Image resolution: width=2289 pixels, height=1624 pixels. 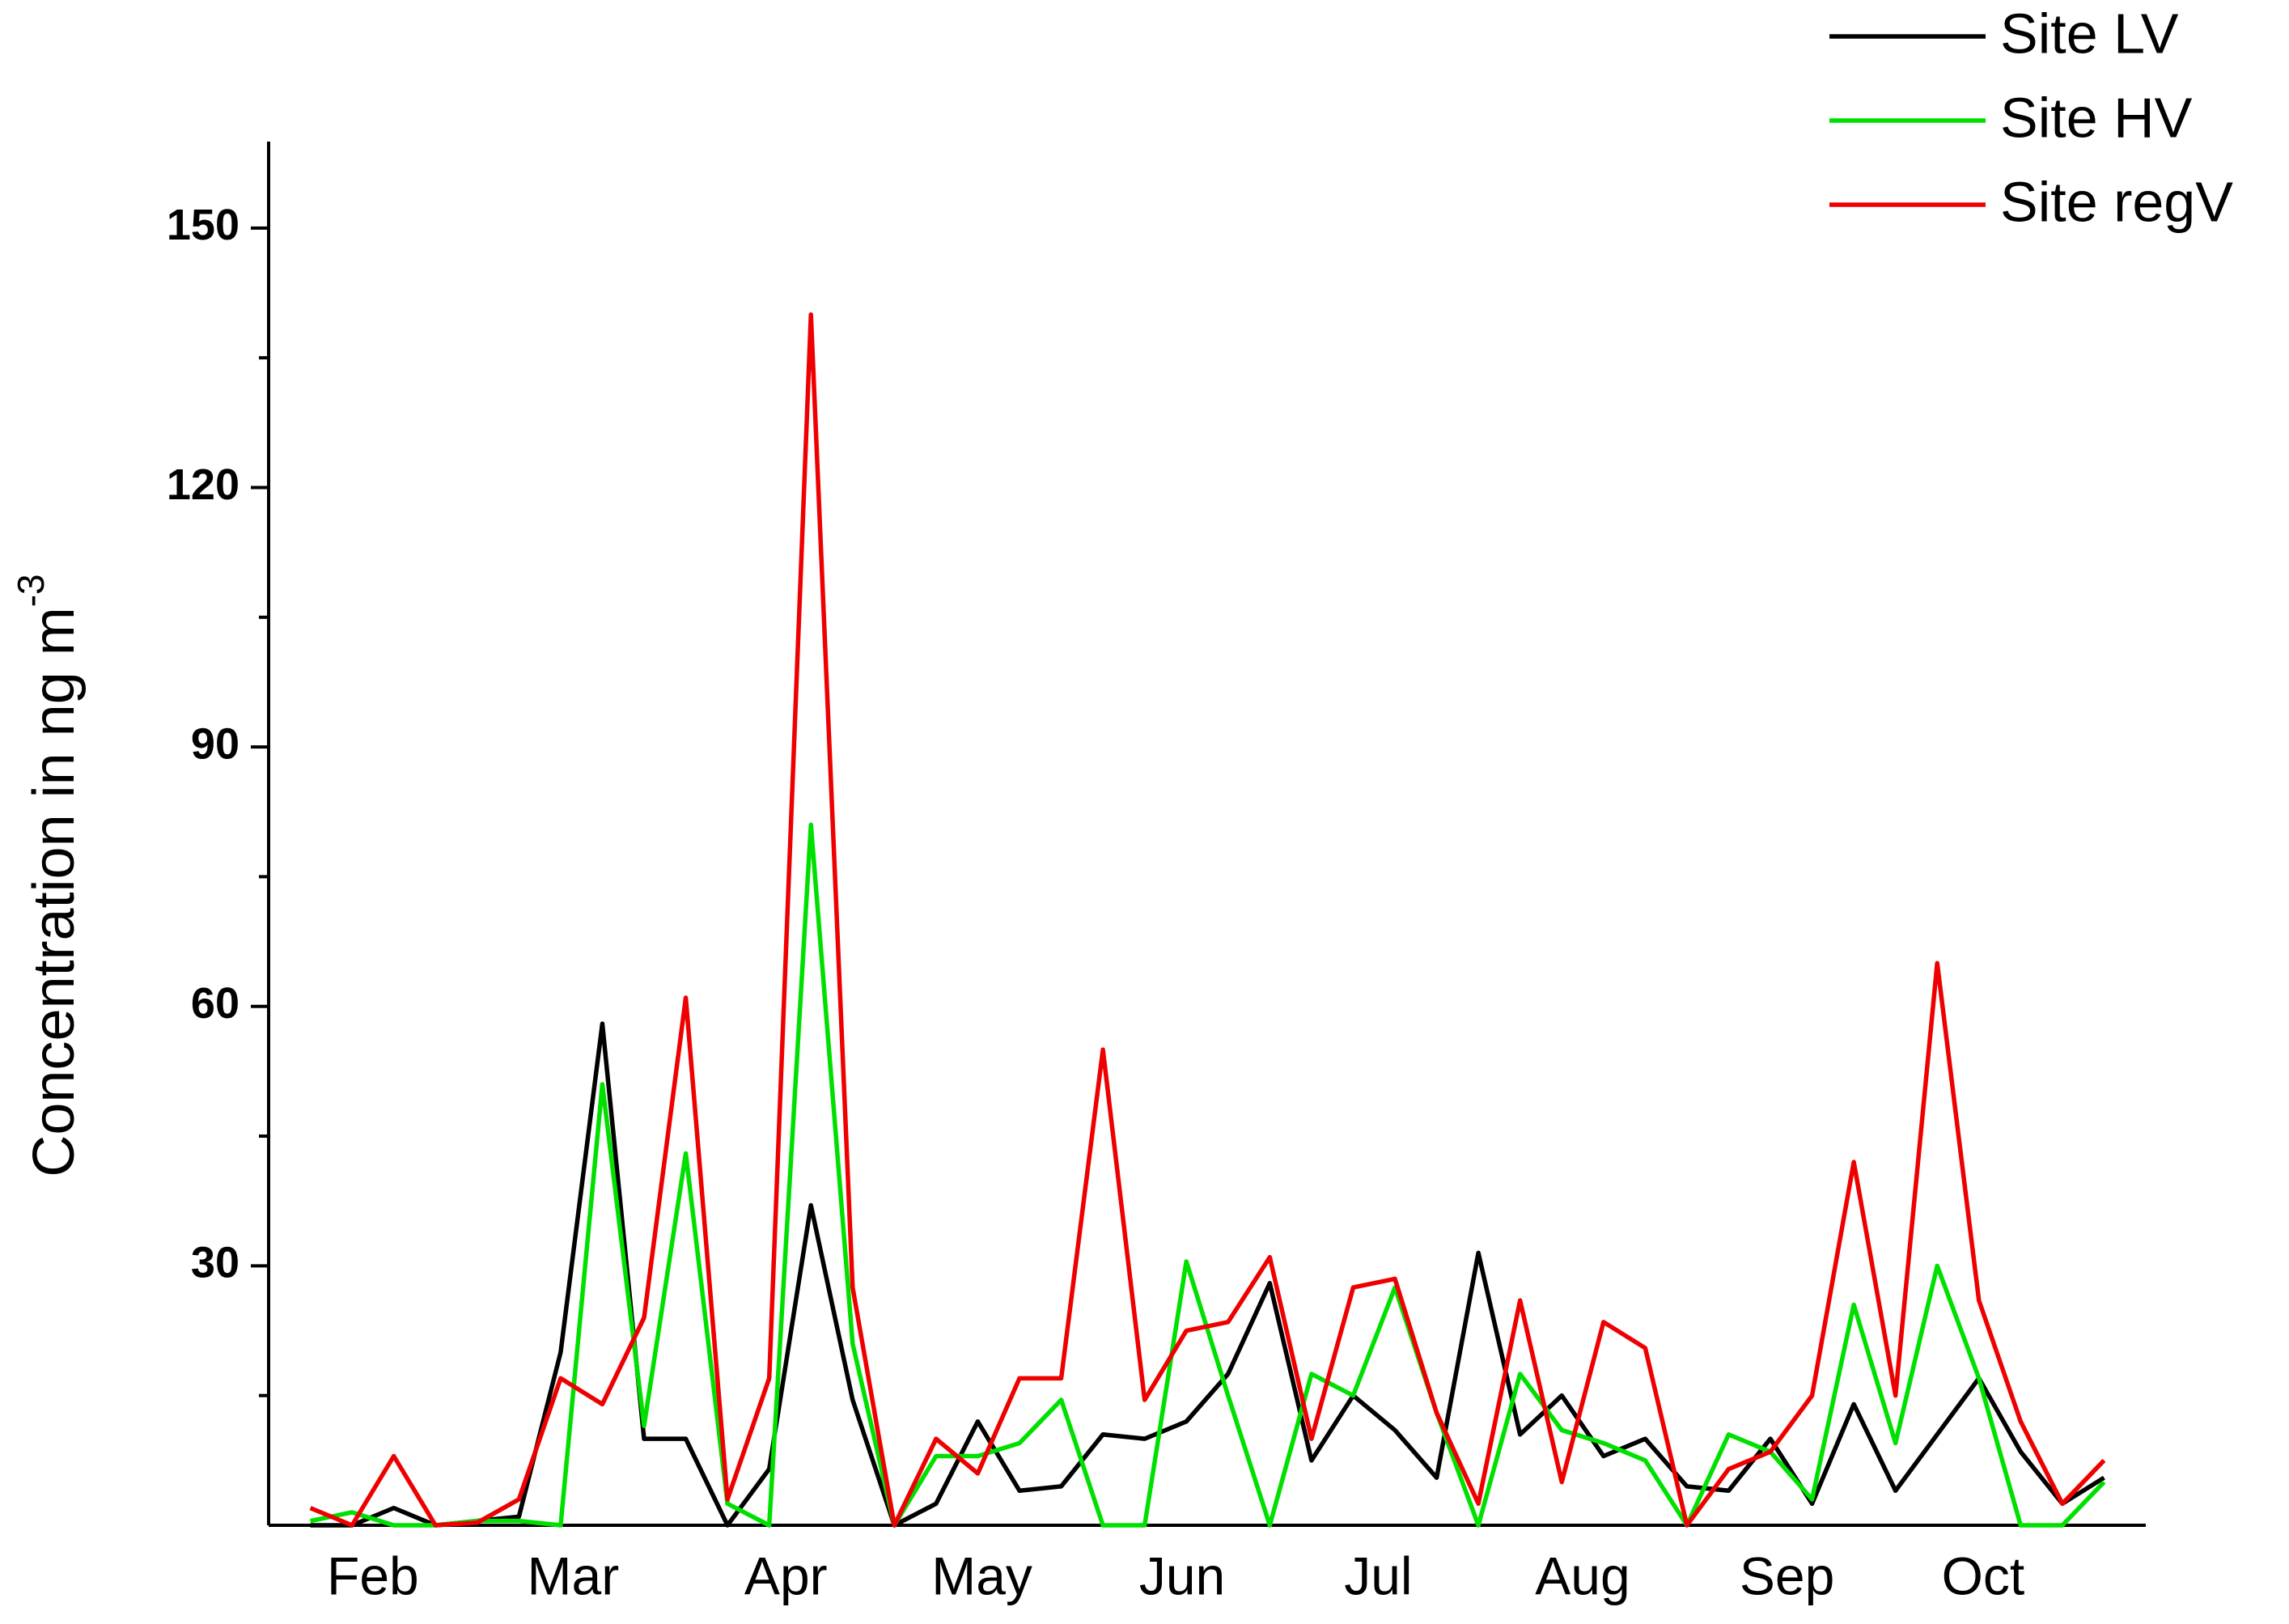 What do you see at coordinates (373, 1575) in the screenshot?
I see `x-tick-label: Feb` at bounding box center [373, 1575].